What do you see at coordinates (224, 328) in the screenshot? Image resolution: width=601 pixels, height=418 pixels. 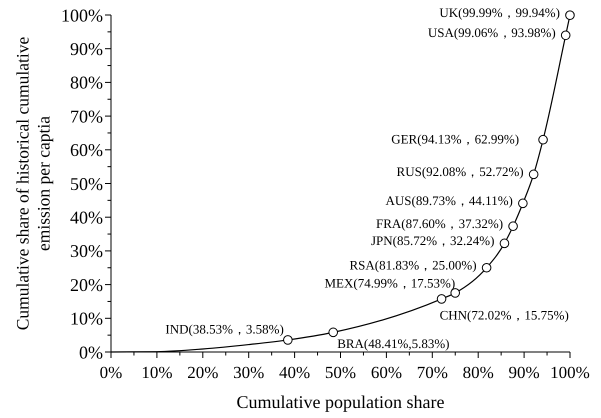 I see `annotation: IND(38.53%，3.58%)` at bounding box center [224, 328].